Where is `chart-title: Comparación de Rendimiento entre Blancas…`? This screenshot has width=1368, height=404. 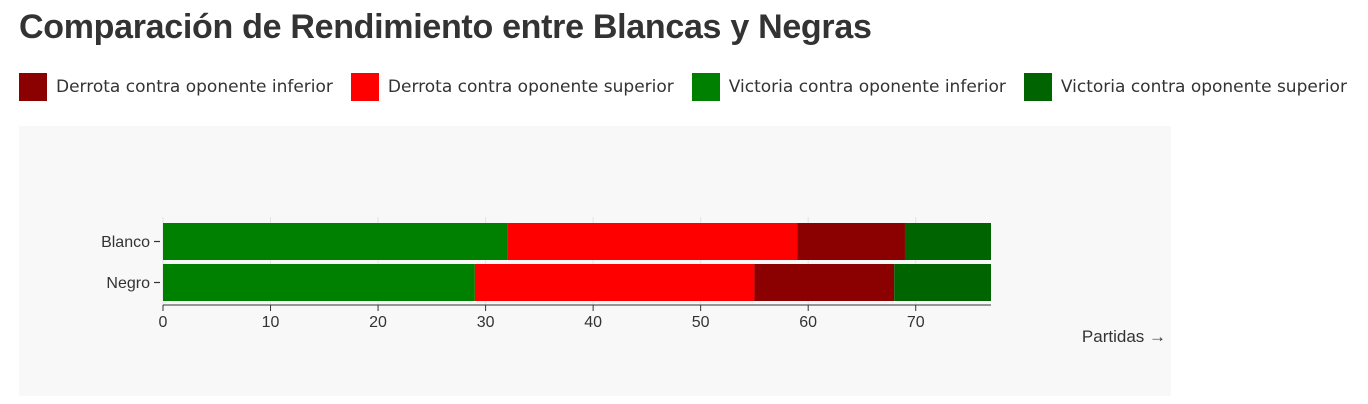
chart-title: Comparación de Rendimiento entre Blancas… is located at coordinates (445, 27).